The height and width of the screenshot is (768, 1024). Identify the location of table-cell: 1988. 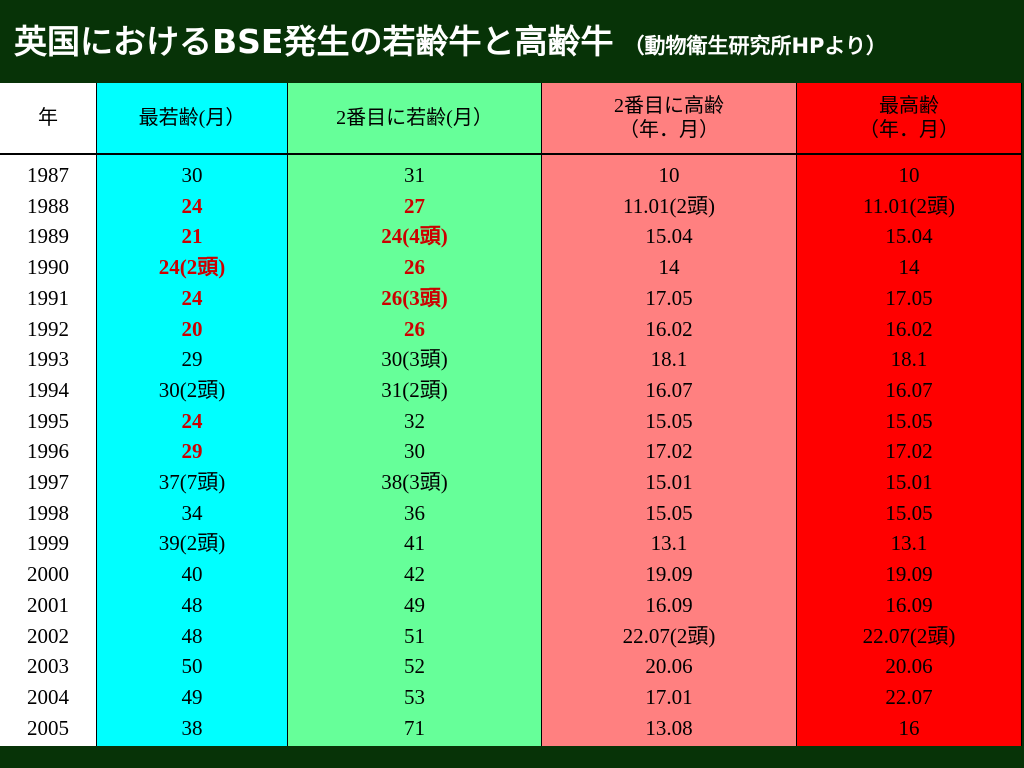
(48, 205).